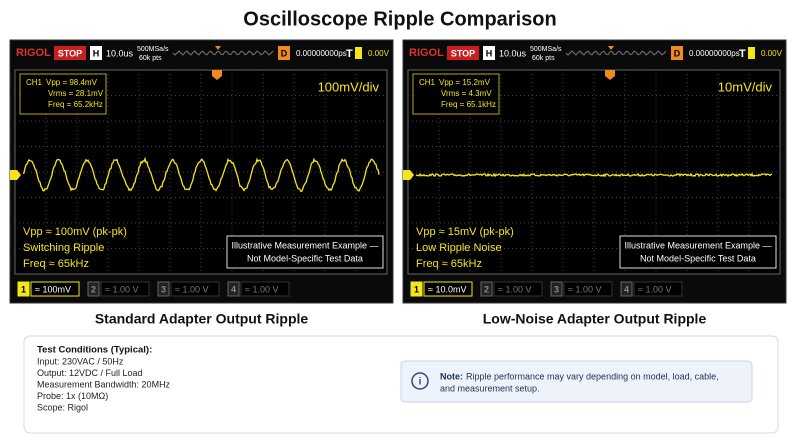 The height and width of the screenshot is (439, 800). I want to click on note: Low Ripple Noise, so click(459, 248).